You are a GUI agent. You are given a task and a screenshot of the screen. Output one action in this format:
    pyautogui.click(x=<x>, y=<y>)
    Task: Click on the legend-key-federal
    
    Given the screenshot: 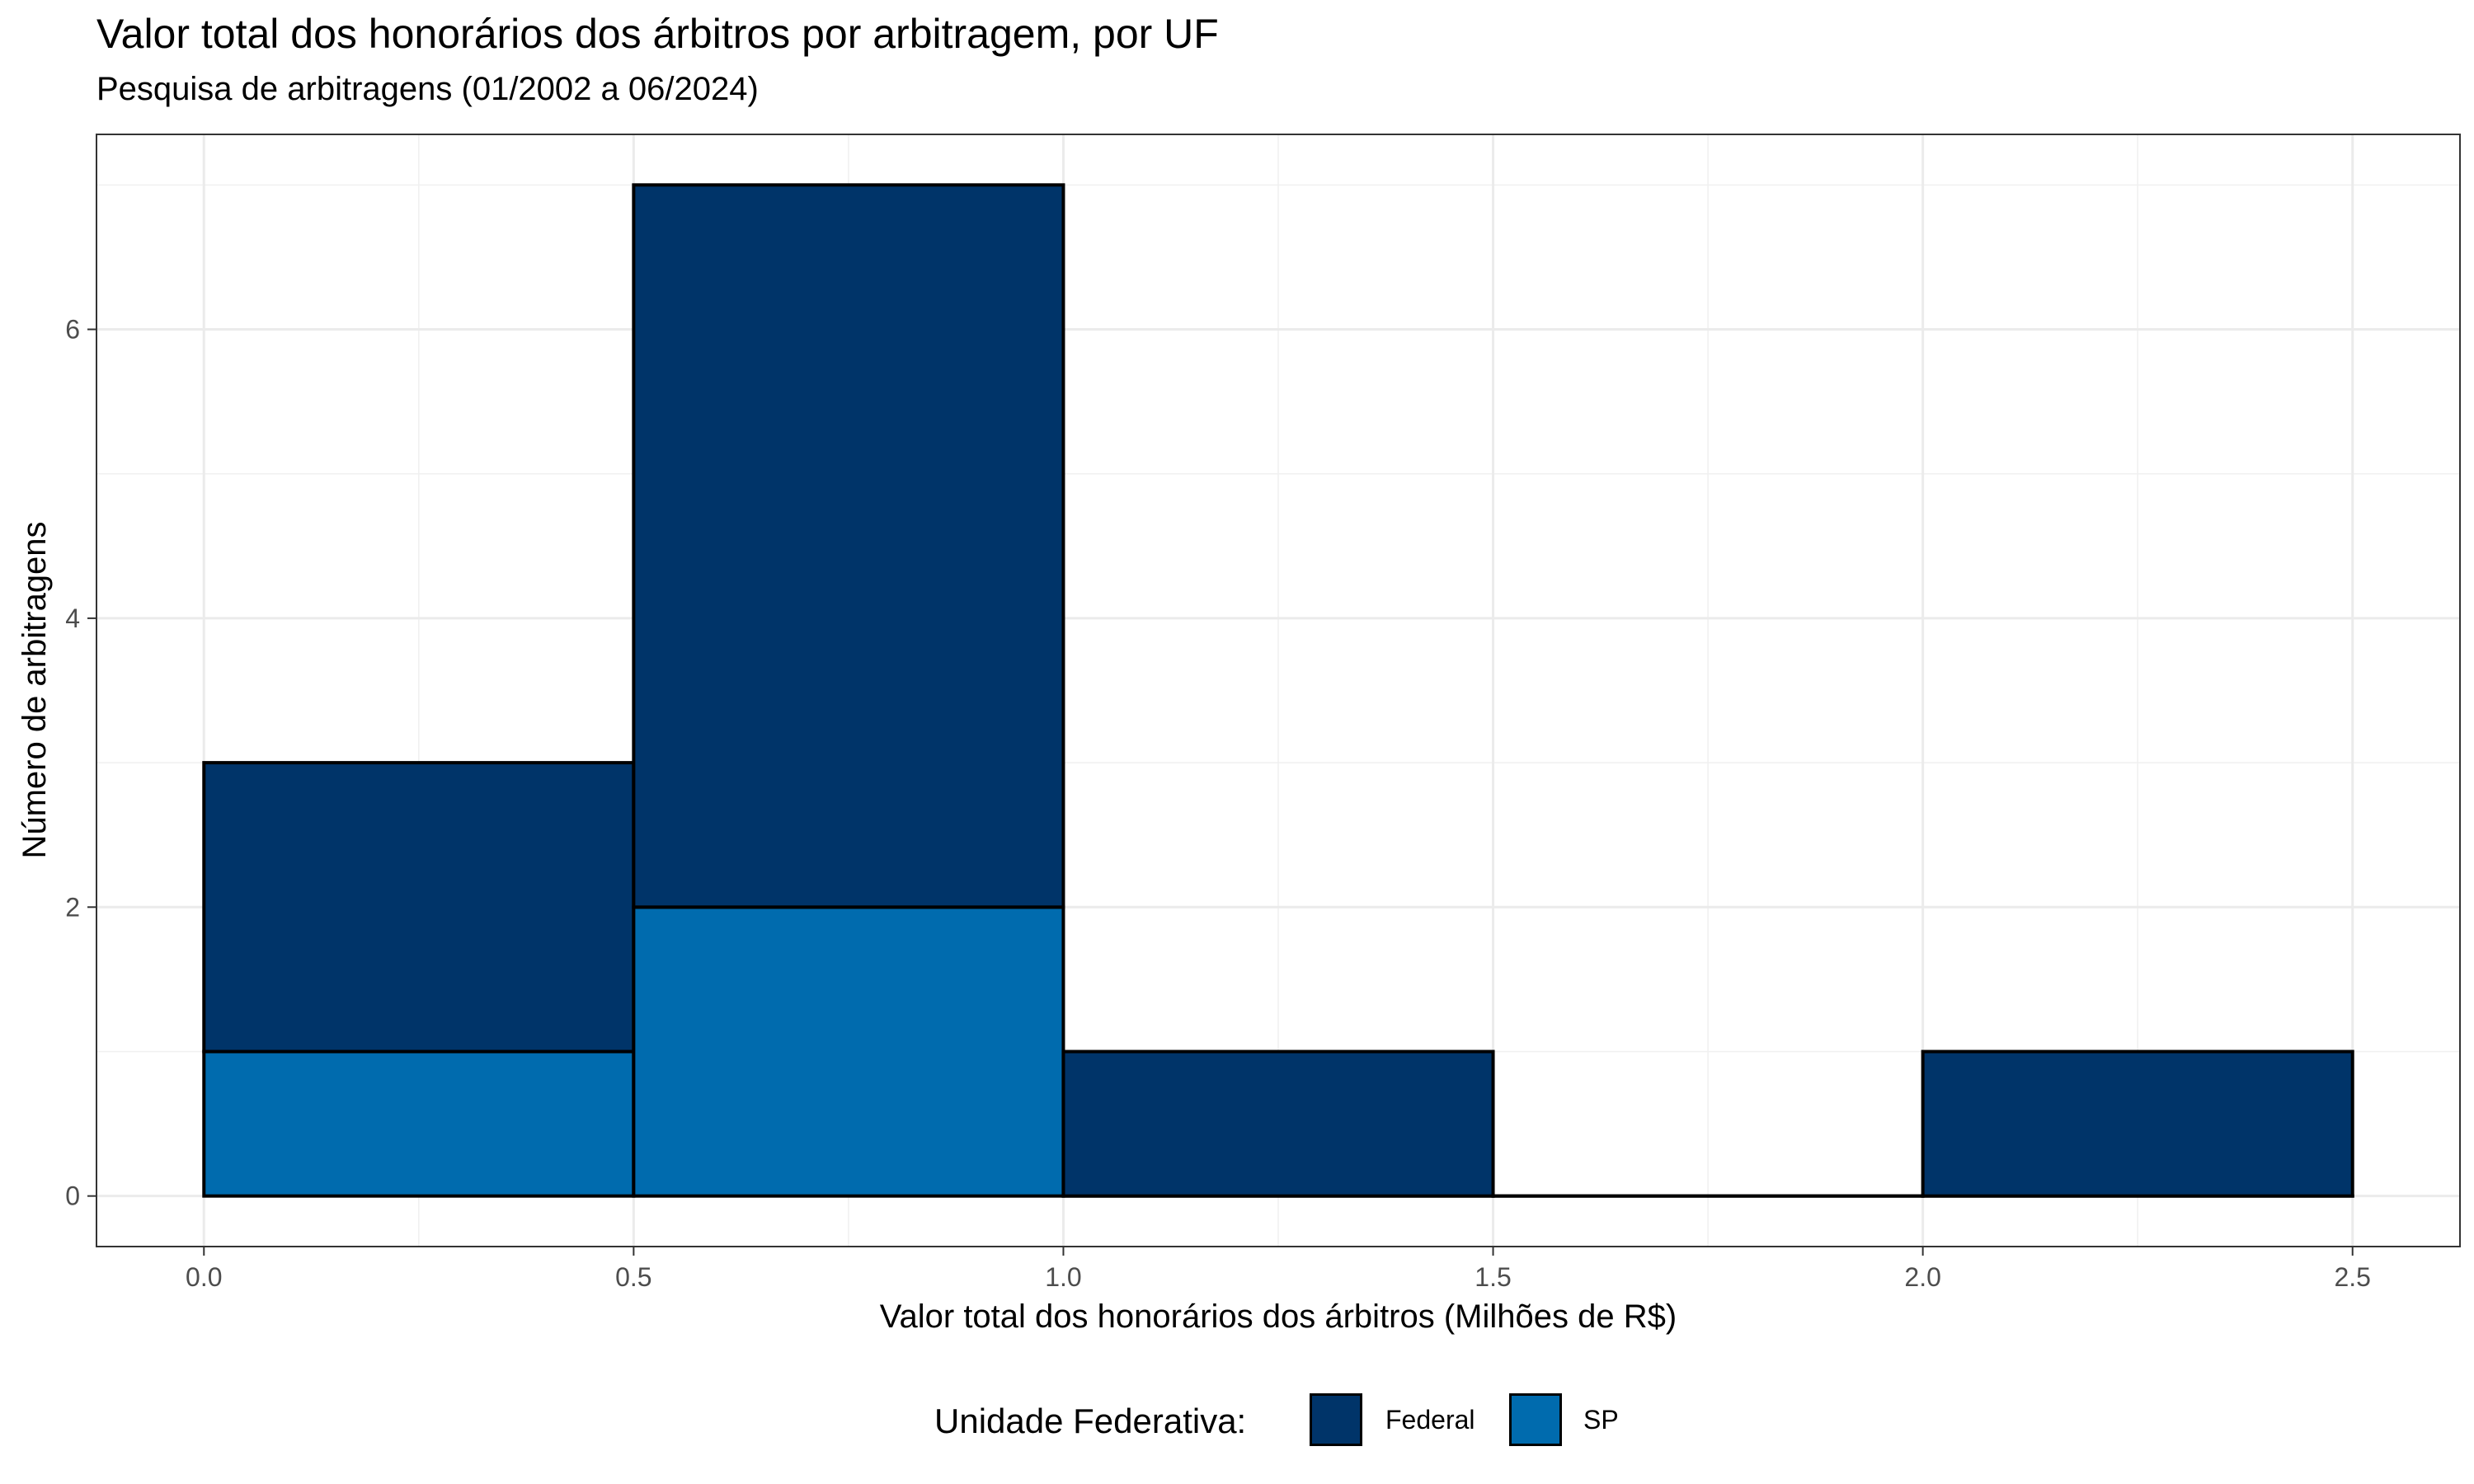 What is the action you would take?
    pyautogui.click(x=1336, y=1419)
    